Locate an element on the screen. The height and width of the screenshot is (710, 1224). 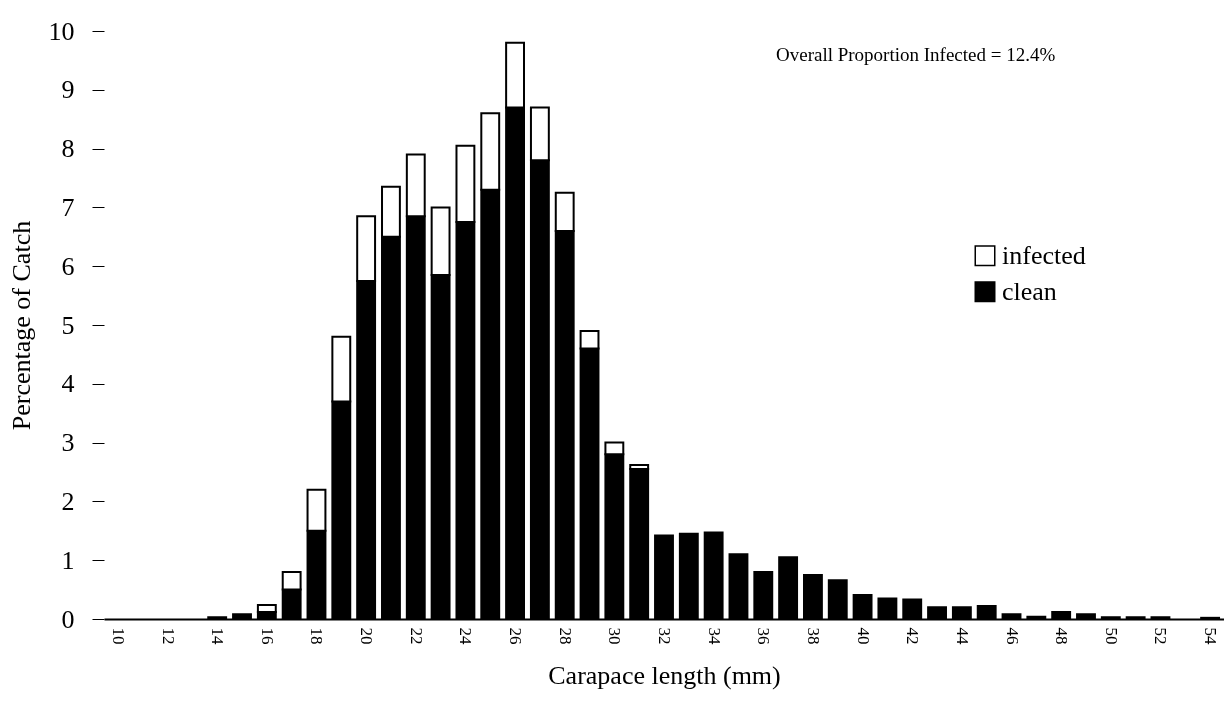
y-tick-label: 9 is located at coordinates (68, 90).